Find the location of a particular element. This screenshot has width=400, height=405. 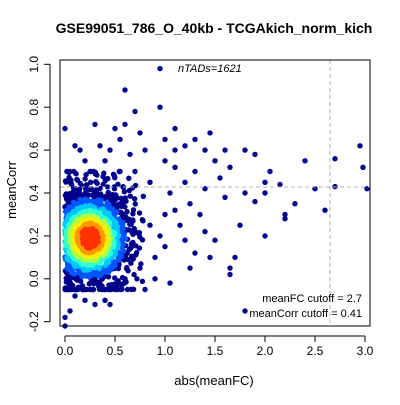

y-tick-label: 1.0 is located at coordinates (34, 64).